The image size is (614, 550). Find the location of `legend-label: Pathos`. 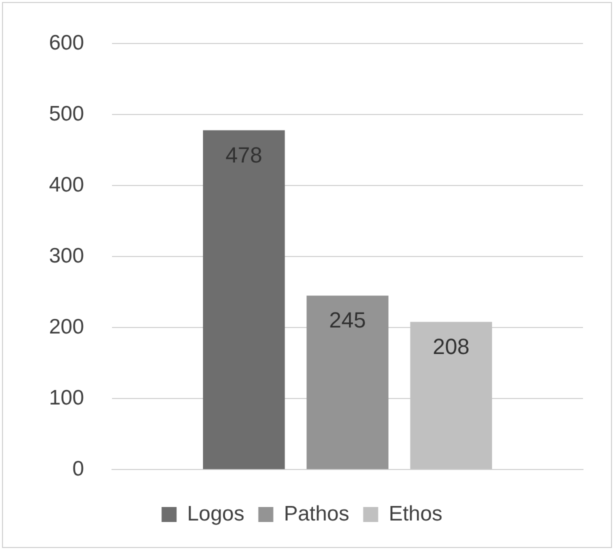

legend-label: Pathos is located at coordinates (317, 514).